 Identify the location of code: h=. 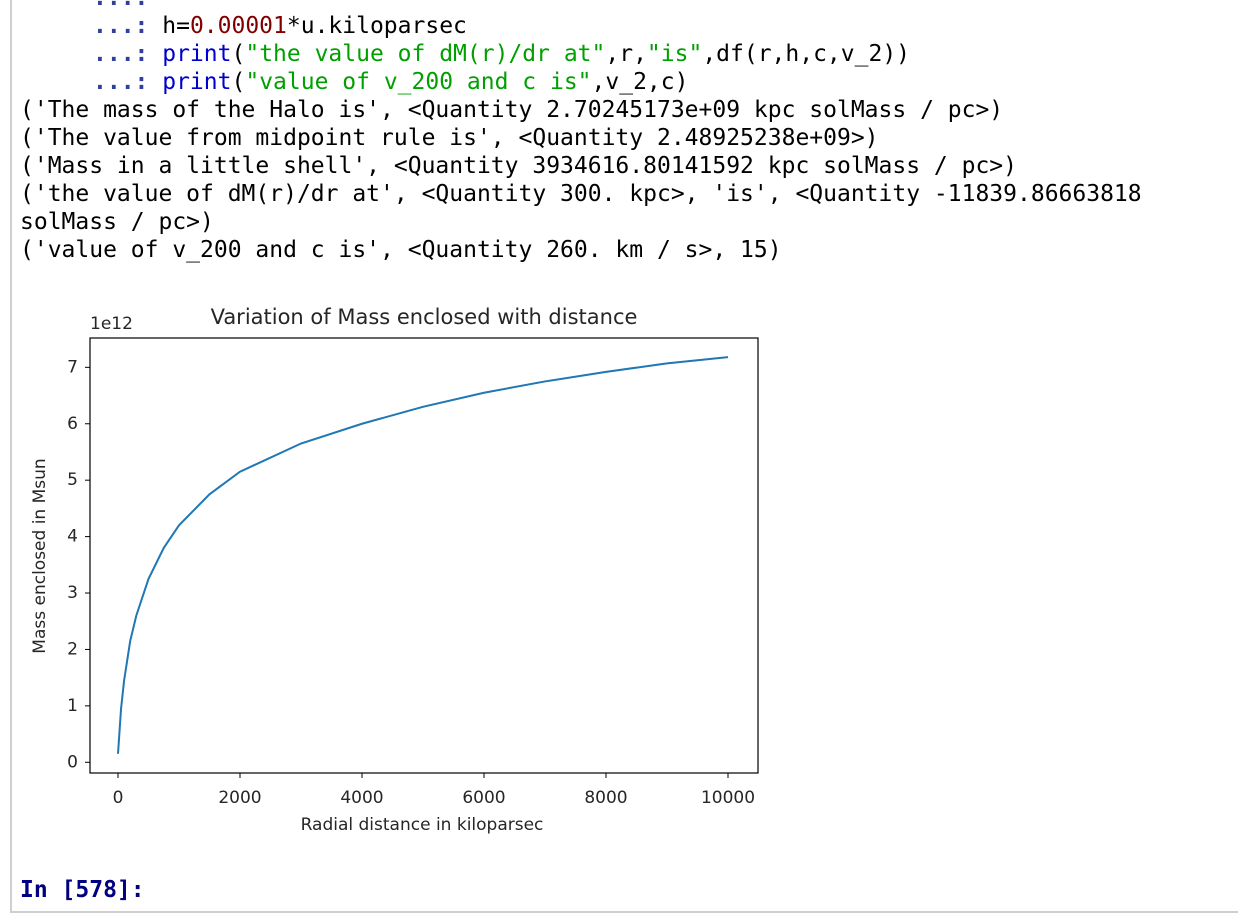
(169, 26).